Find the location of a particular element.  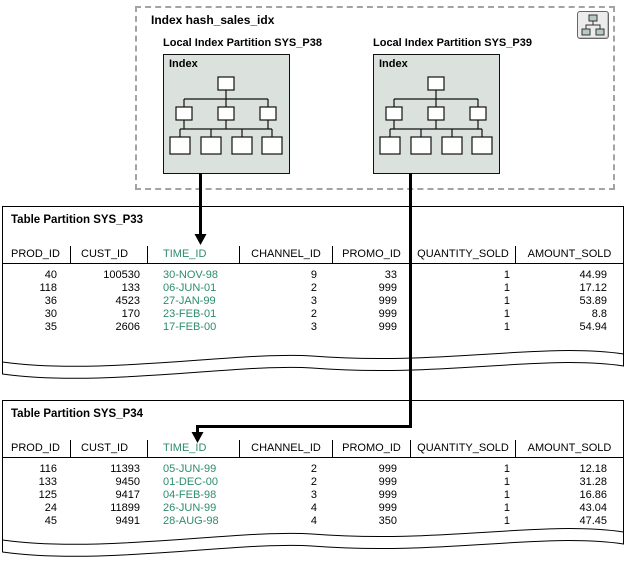

table-cell: 8.8 is located at coordinates (599, 314).